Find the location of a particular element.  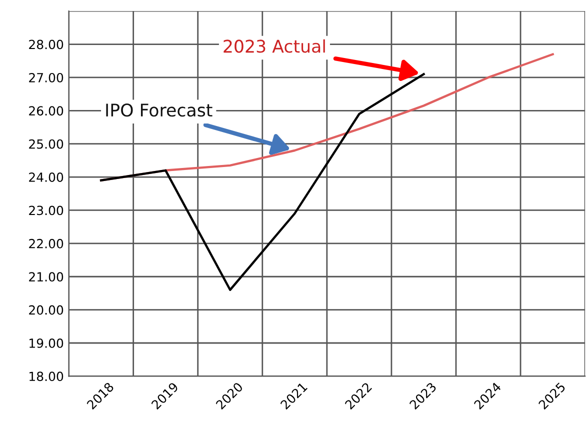

y-tick-label: 22.00 is located at coordinates (46, 243).